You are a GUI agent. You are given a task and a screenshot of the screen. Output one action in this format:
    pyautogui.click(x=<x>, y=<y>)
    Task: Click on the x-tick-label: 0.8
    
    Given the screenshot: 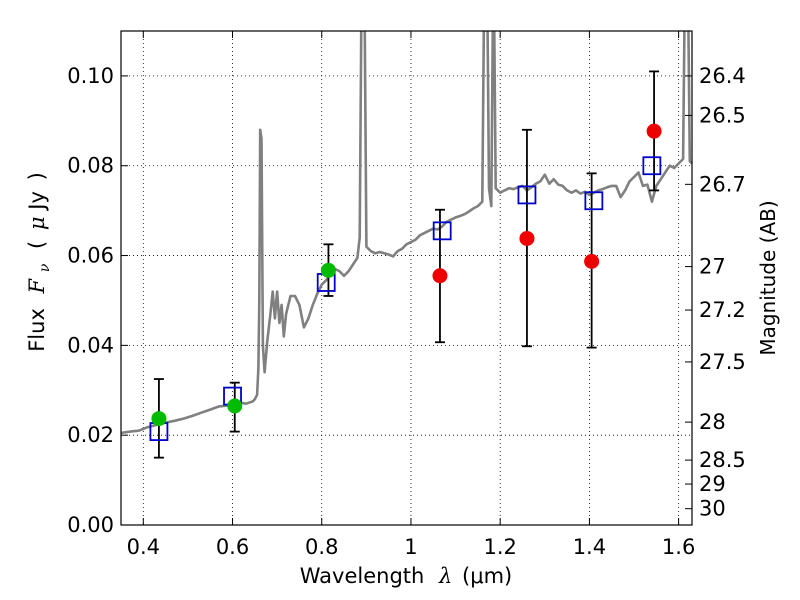 What is the action you would take?
    pyautogui.click(x=321, y=547)
    